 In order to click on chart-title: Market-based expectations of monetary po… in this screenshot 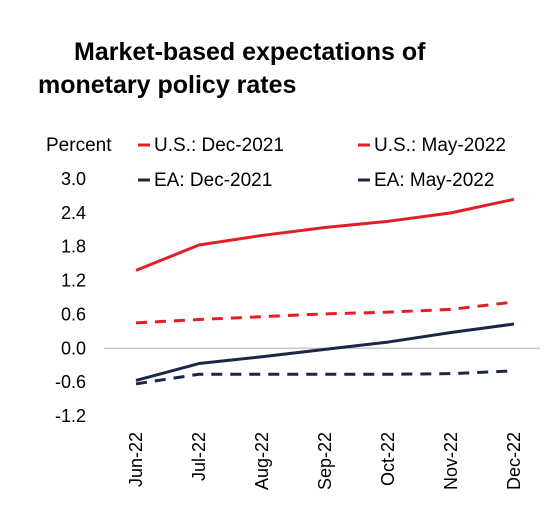, I will do `click(288, 69)`.